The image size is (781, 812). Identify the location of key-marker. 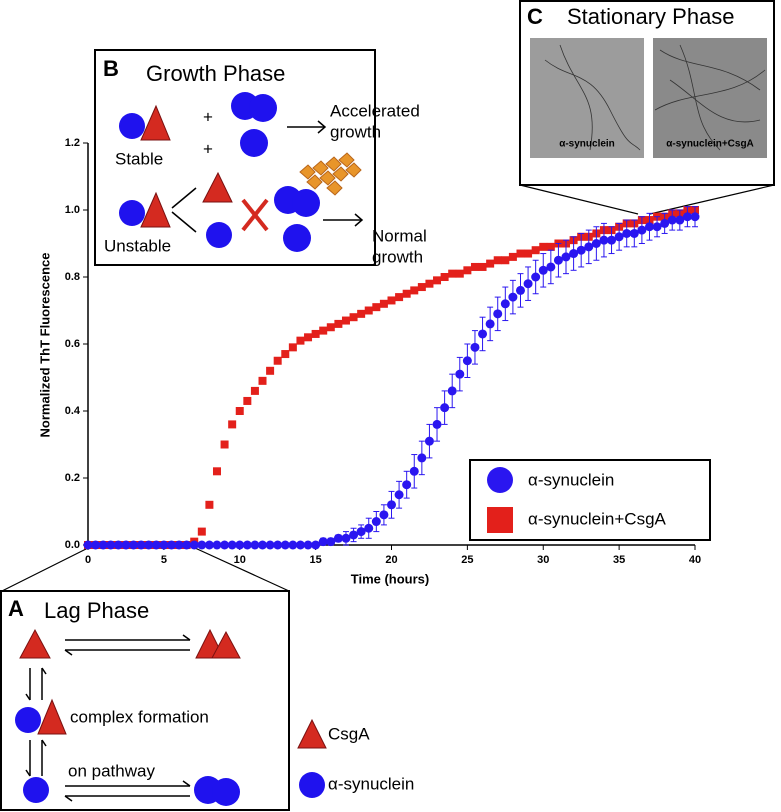
(312, 785).